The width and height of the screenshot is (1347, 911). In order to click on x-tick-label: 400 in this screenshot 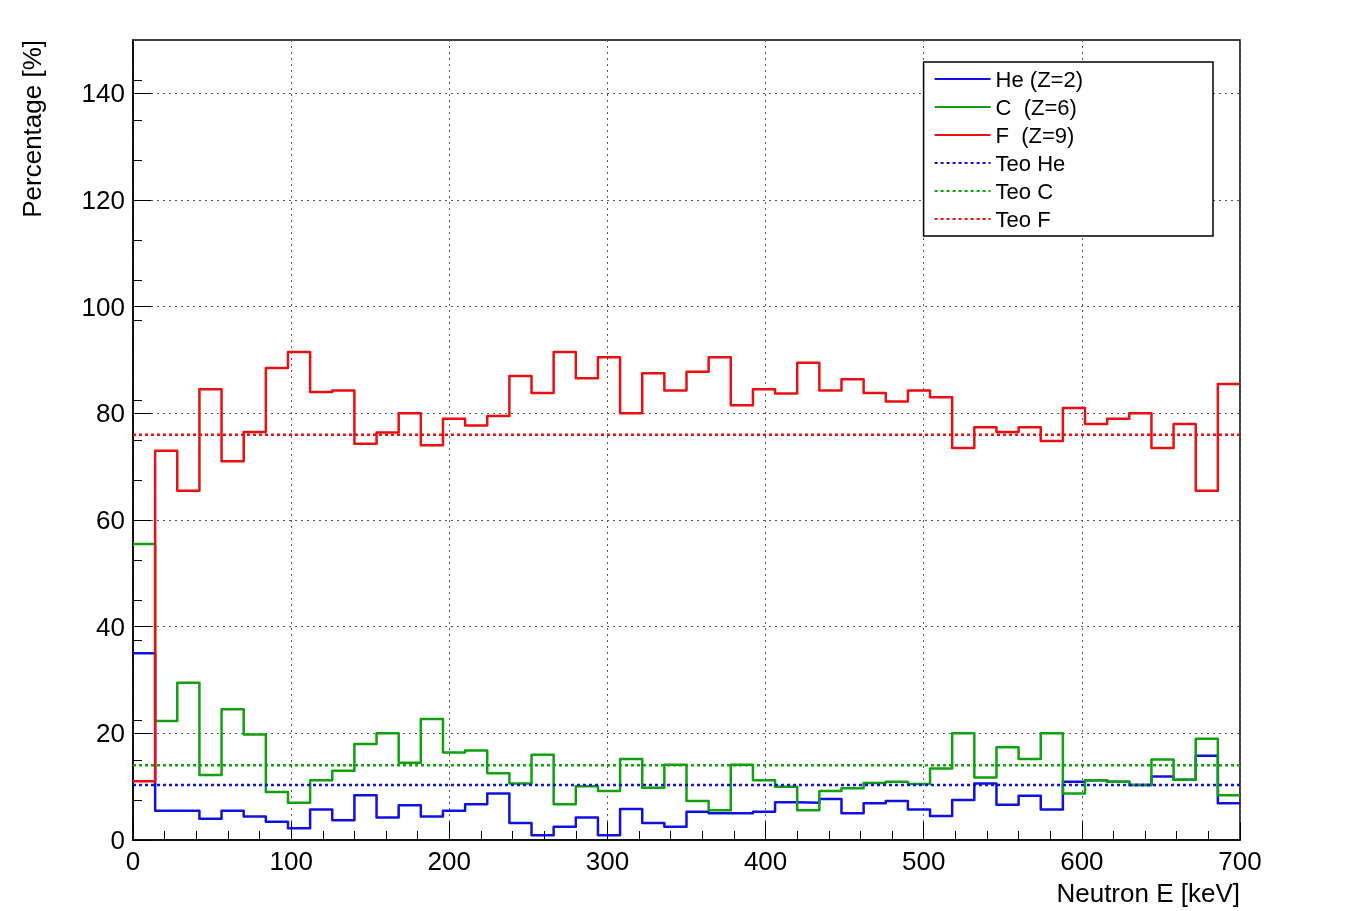, I will do `click(765, 861)`.